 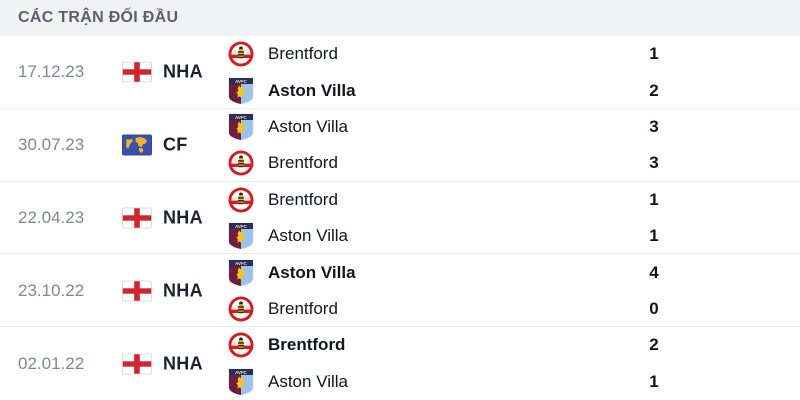 What do you see at coordinates (654, 308) in the screenshot?
I see `team-score: 0` at bounding box center [654, 308].